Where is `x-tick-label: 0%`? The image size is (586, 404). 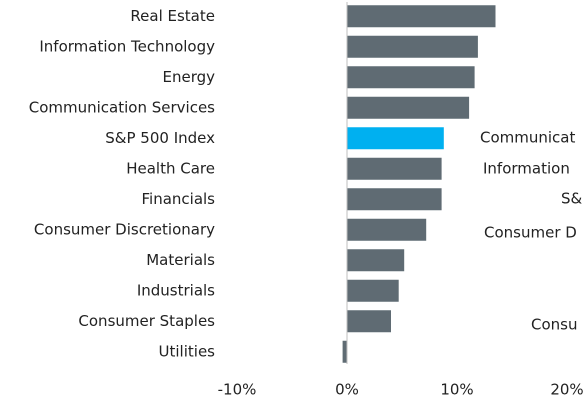
x-tick-label: 0% is located at coordinates (347, 390).